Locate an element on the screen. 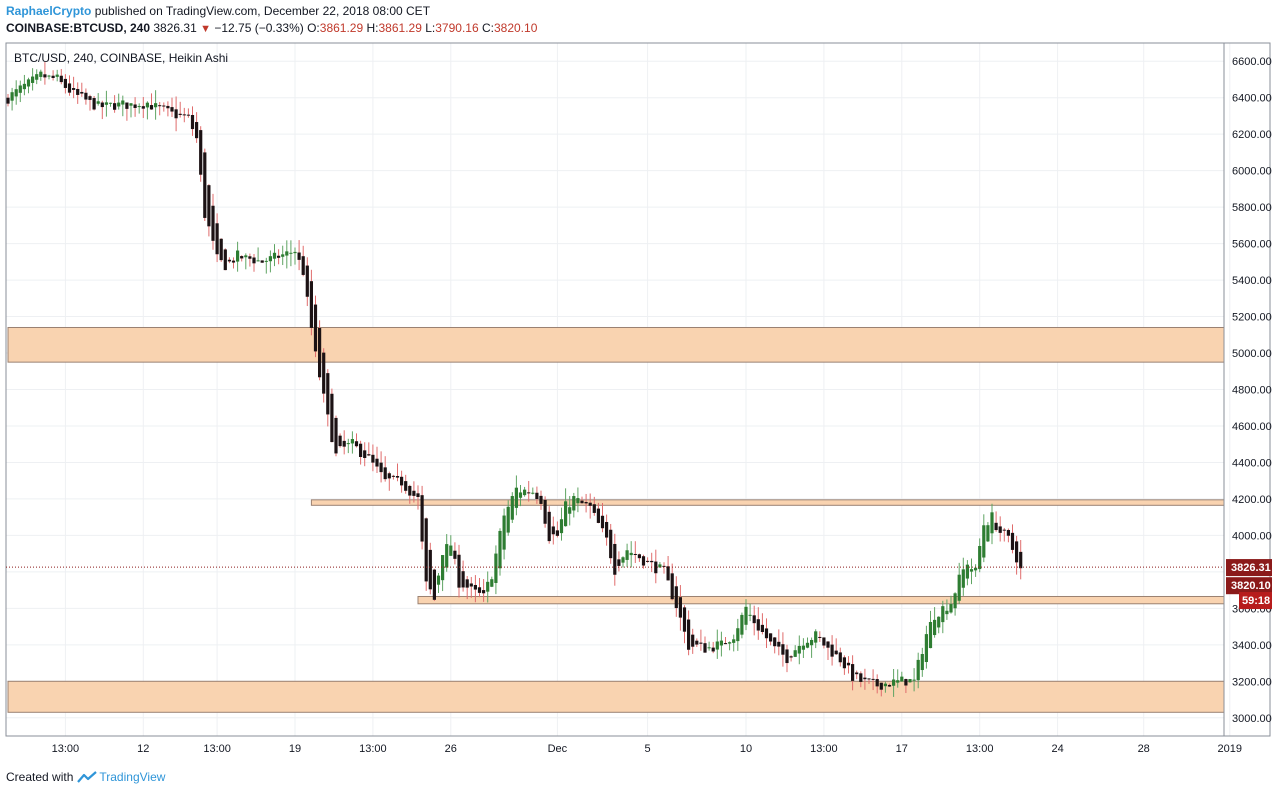 The height and width of the screenshot is (795, 1280). x-tick-label: 28 is located at coordinates (1144, 749).